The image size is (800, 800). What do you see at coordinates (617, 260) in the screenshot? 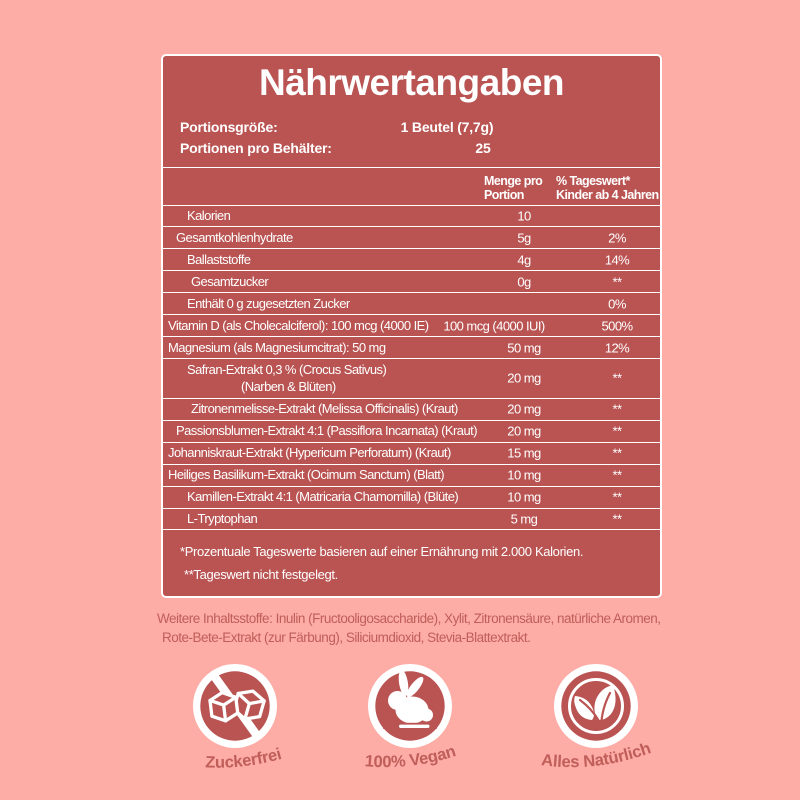
I see `row-daily-value: 14%` at bounding box center [617, 260].